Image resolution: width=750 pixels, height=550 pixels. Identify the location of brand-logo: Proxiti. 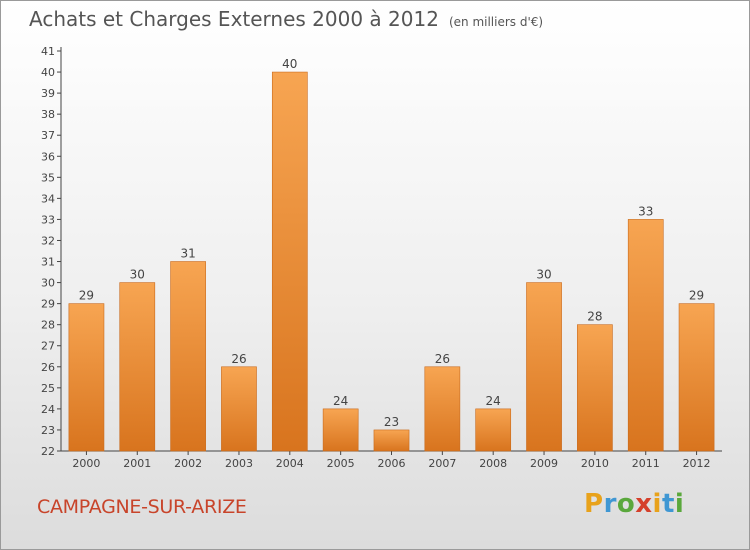
(634, 504).